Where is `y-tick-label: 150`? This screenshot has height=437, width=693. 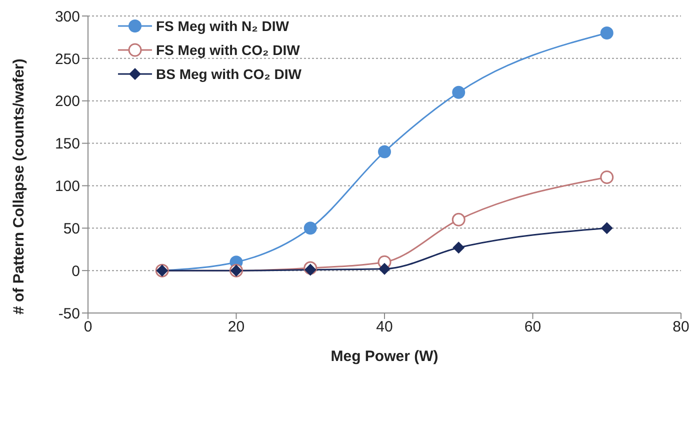 y-tick-label: 150 is located at coordinates (67, 144).